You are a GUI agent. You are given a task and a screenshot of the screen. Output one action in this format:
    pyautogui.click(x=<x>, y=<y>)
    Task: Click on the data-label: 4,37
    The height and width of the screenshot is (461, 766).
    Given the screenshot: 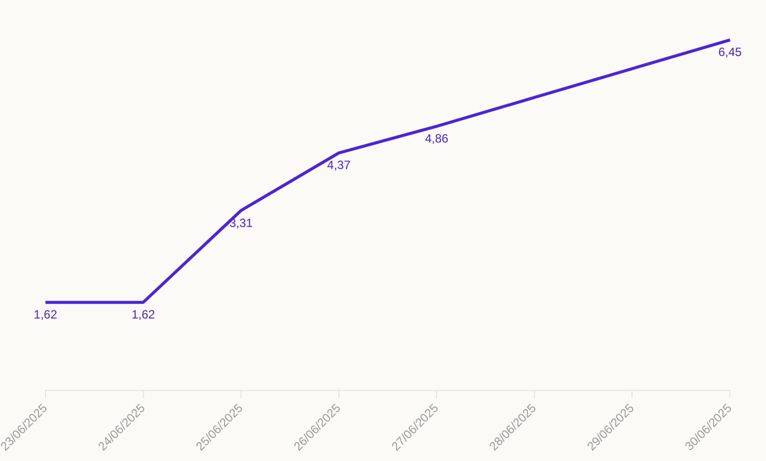 What is the action you would take?
    pyautogui.click(x=339, y=165)
    